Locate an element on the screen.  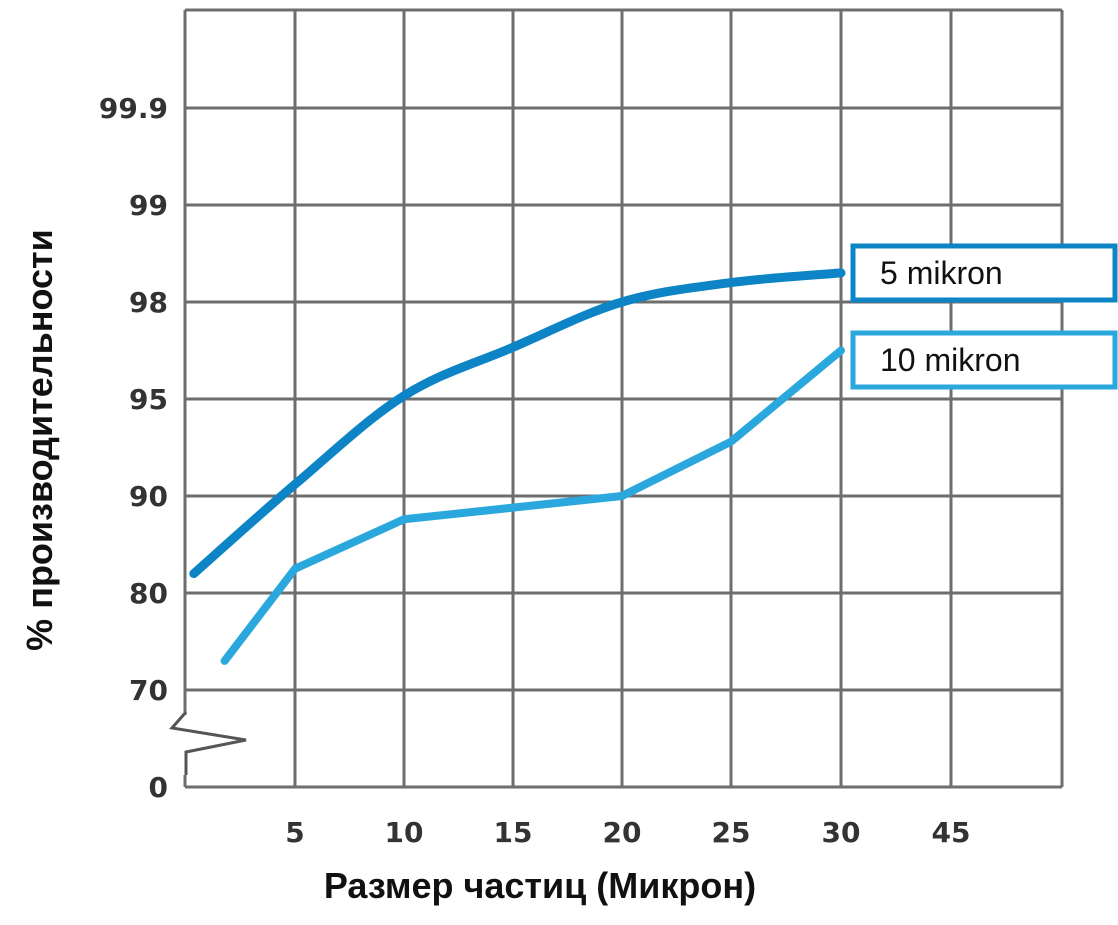
y-tick-label: 0 is located at coordinates (158, 787).